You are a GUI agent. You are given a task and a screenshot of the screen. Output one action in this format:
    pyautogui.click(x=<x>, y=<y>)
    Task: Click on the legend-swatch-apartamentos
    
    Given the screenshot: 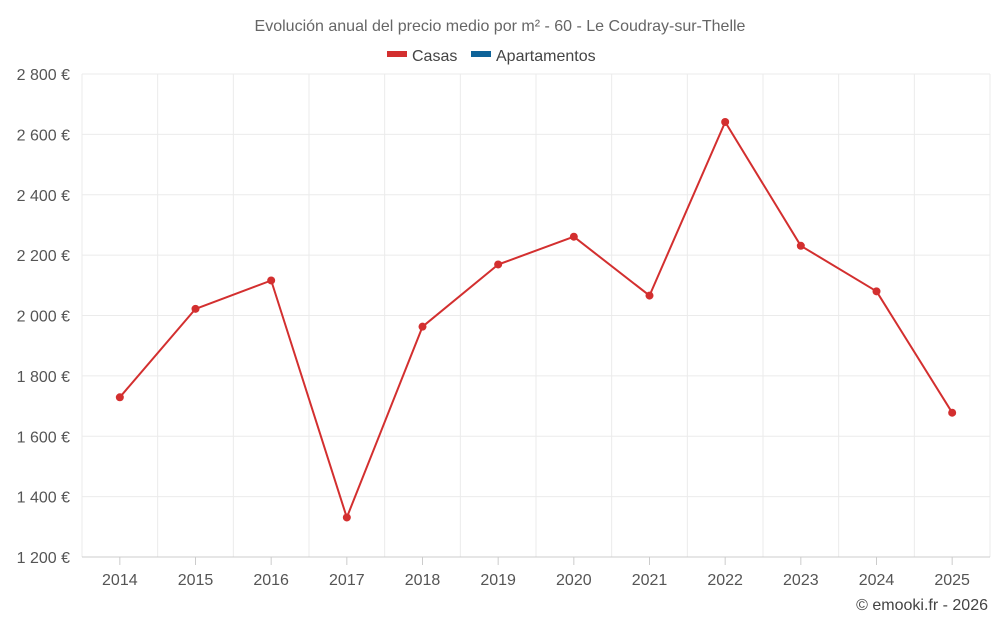 What is the action you would take?
    pyautogui.click(x=481, y=54)
    